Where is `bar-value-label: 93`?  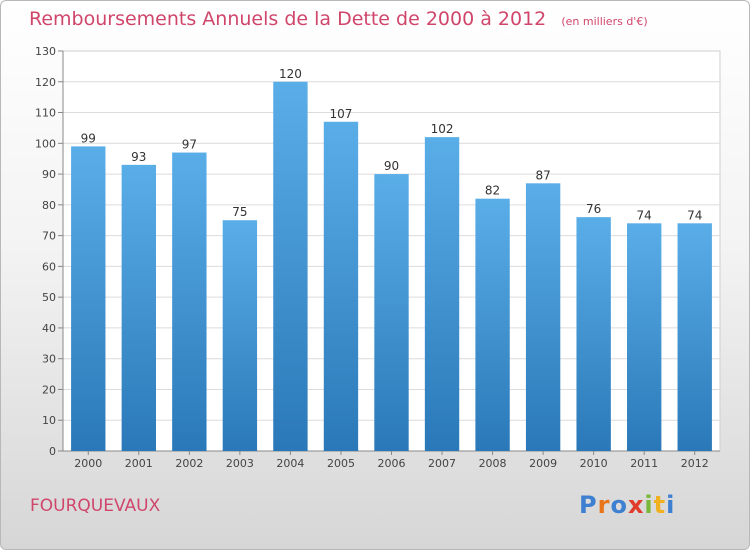
bar-value-label: 93 is located at coordinates (138, 157).